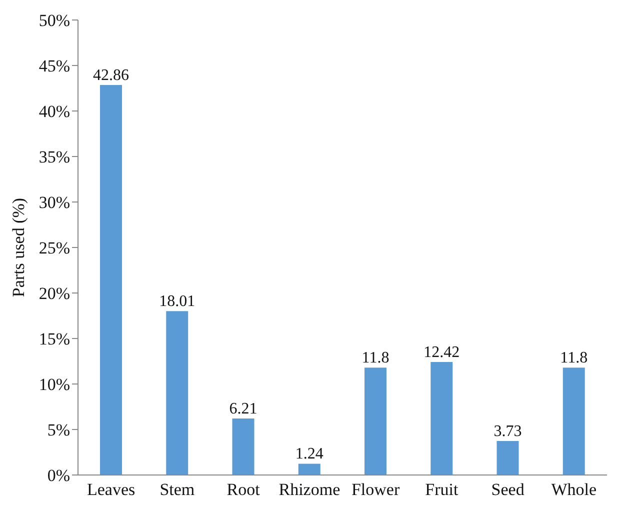 This screenshot has width=627, height=511. I want to click on x-tick-label: Stem, so click(177, 490).